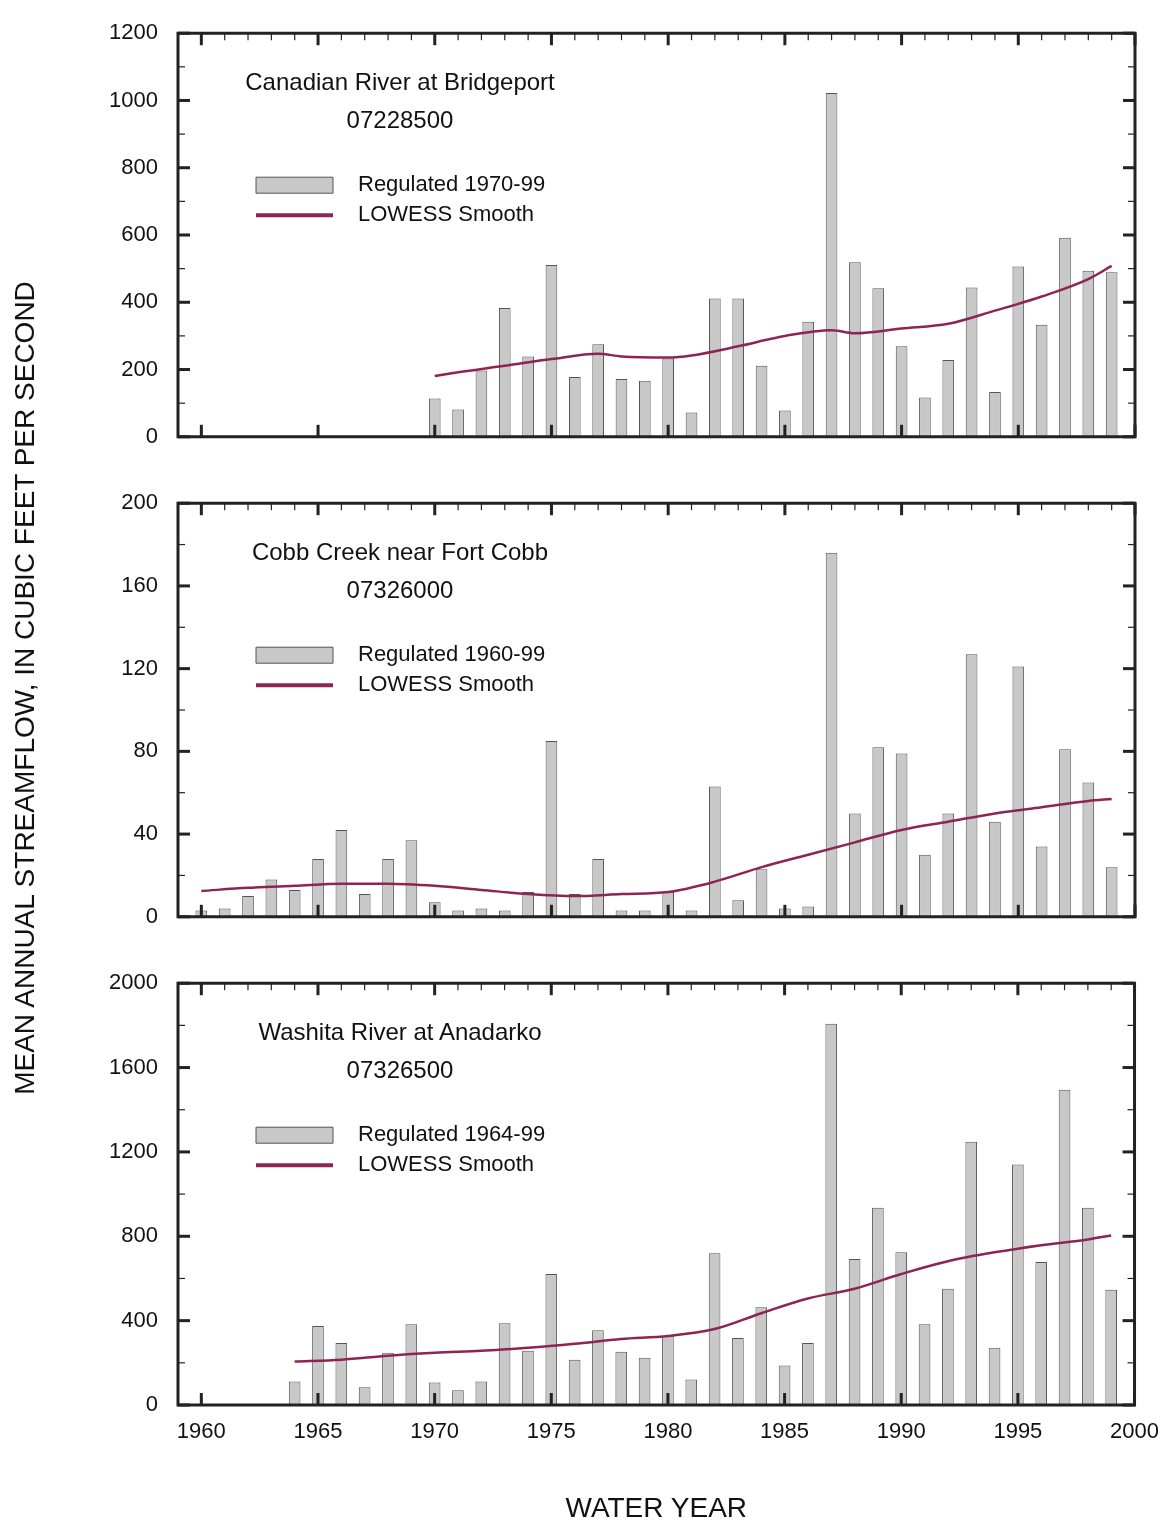  What do you see at coordinates (400, 589) in the screenshot?
I see `text: 07326000` at bounding box center [400, 589].